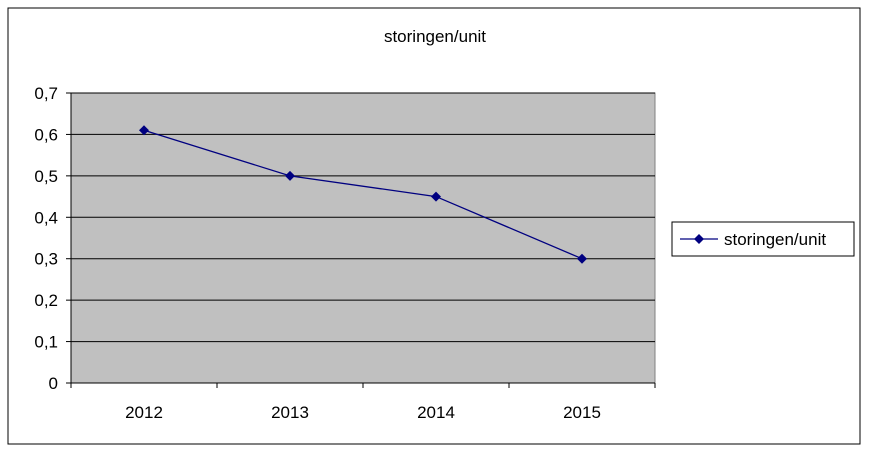 This screenshot has width=870, height=460. Describe the element at coordinates (435, 36) in the screenshot. I see `chart-title: storingen/unit` at that location.